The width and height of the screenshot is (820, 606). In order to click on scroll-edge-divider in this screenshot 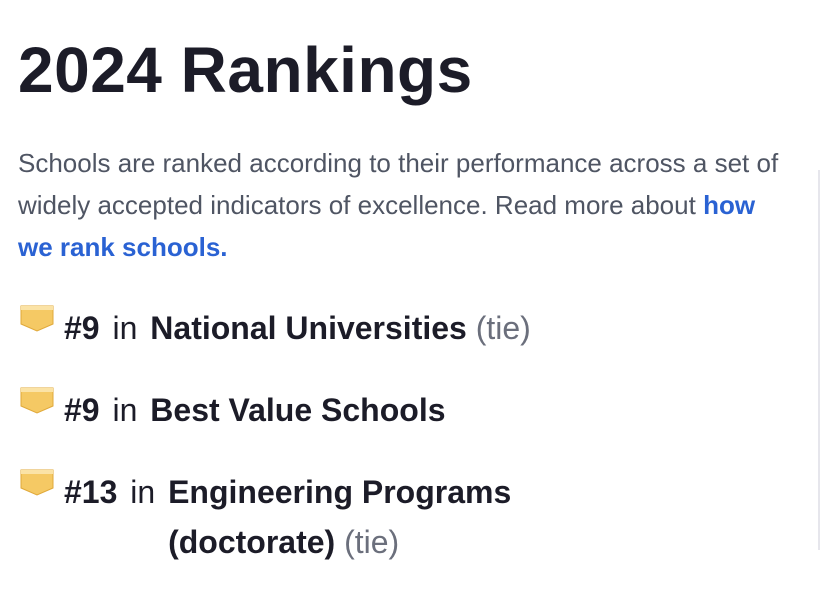, I will do `click(819, 360)`.